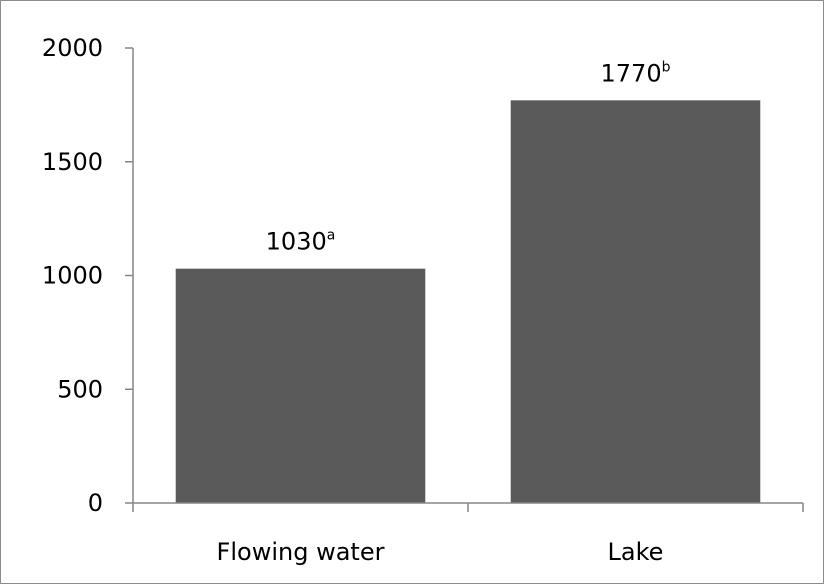 This screenshot has width=824, height=587. I want to click on x-category-label: Lake, so click(636, 552).